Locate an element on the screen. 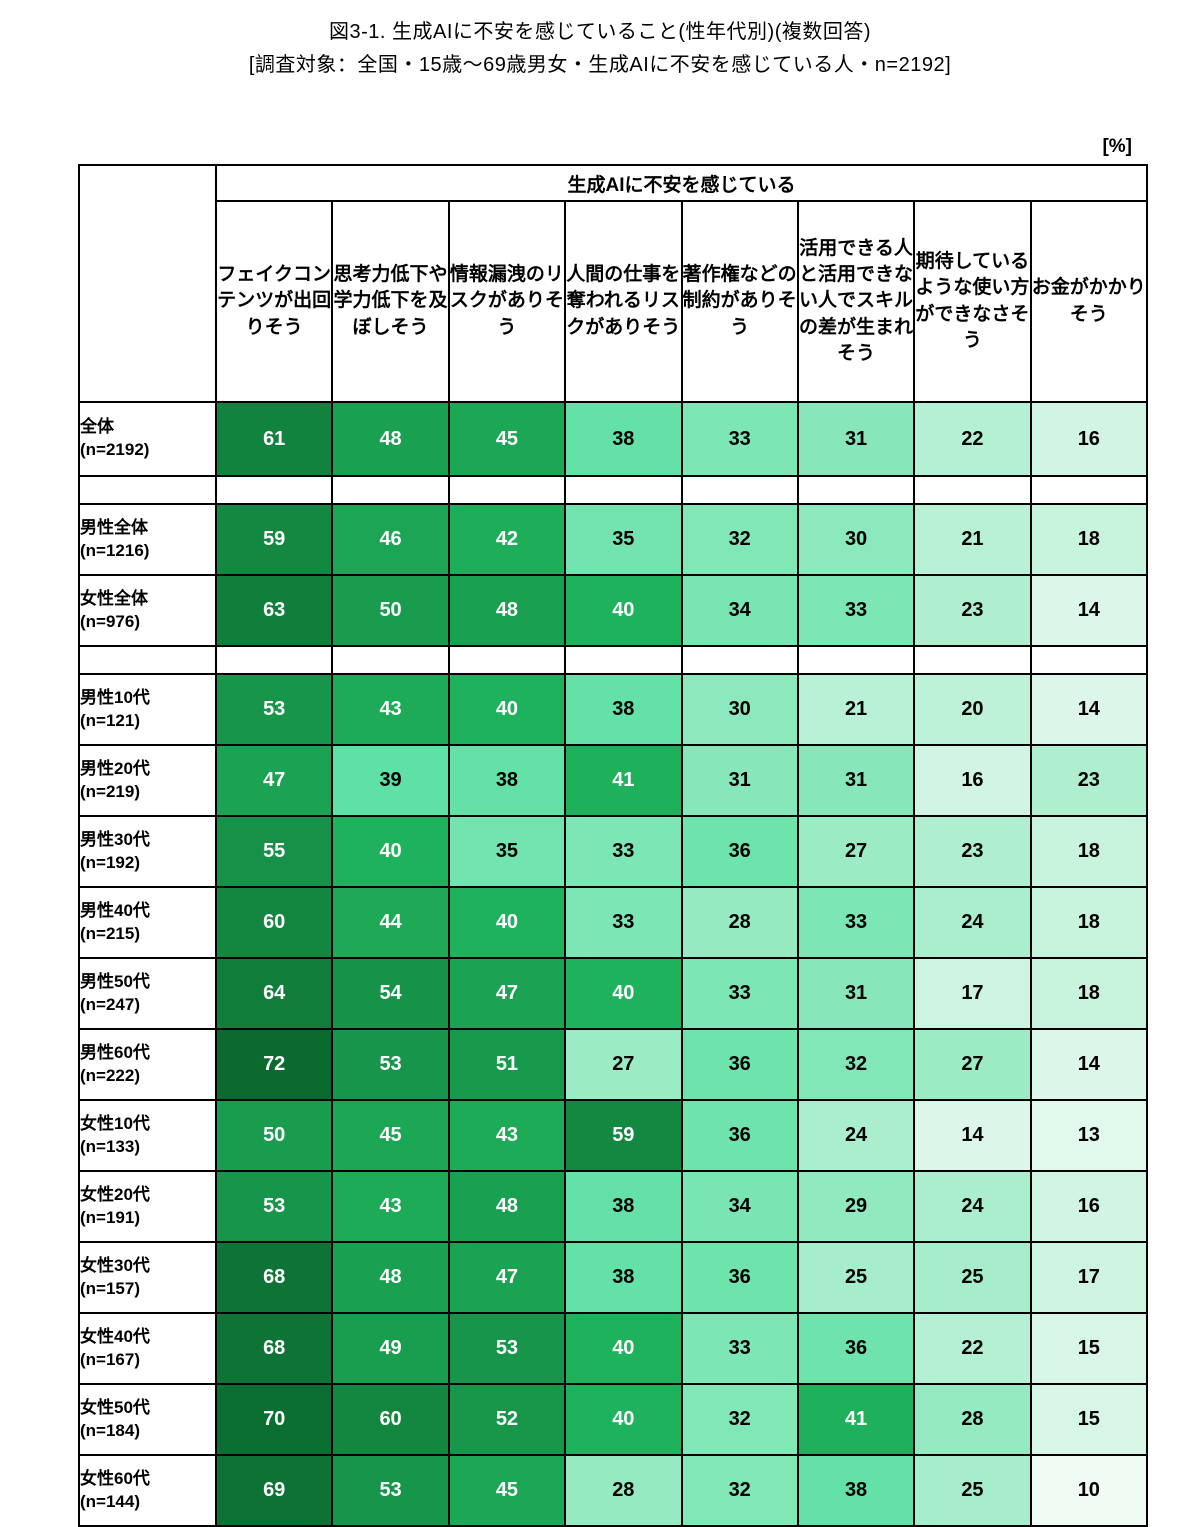 The height and width of the screenshot is (1527, 1200). row-label-group: 男性40代 is located at coordinates (115, 910).